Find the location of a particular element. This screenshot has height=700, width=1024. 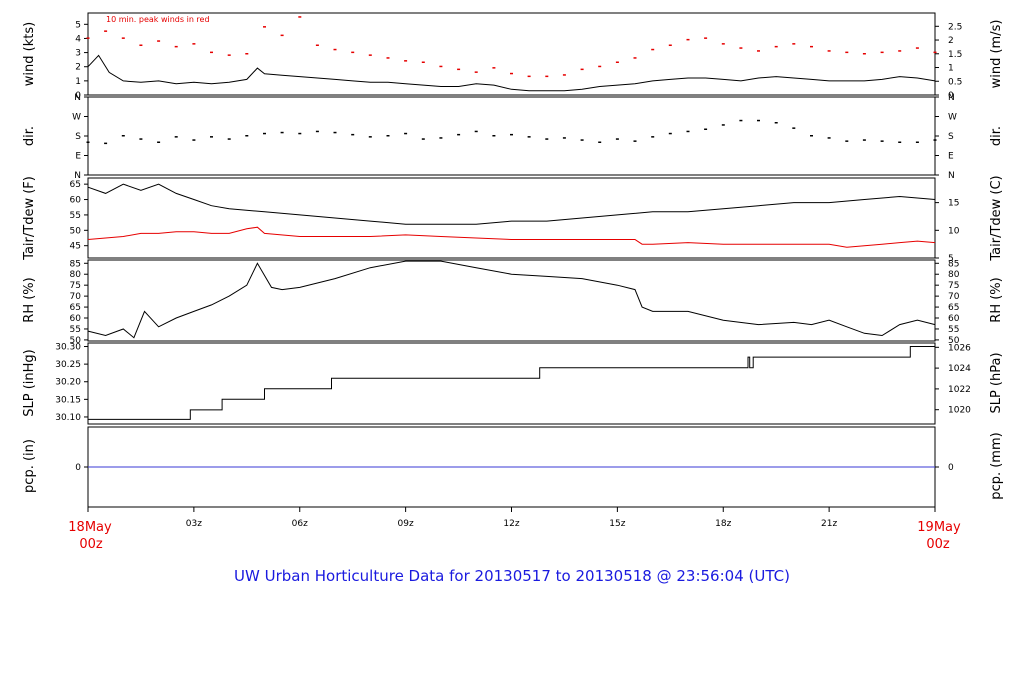

right-tick-label: 75 is located at coordinates (953, 286).